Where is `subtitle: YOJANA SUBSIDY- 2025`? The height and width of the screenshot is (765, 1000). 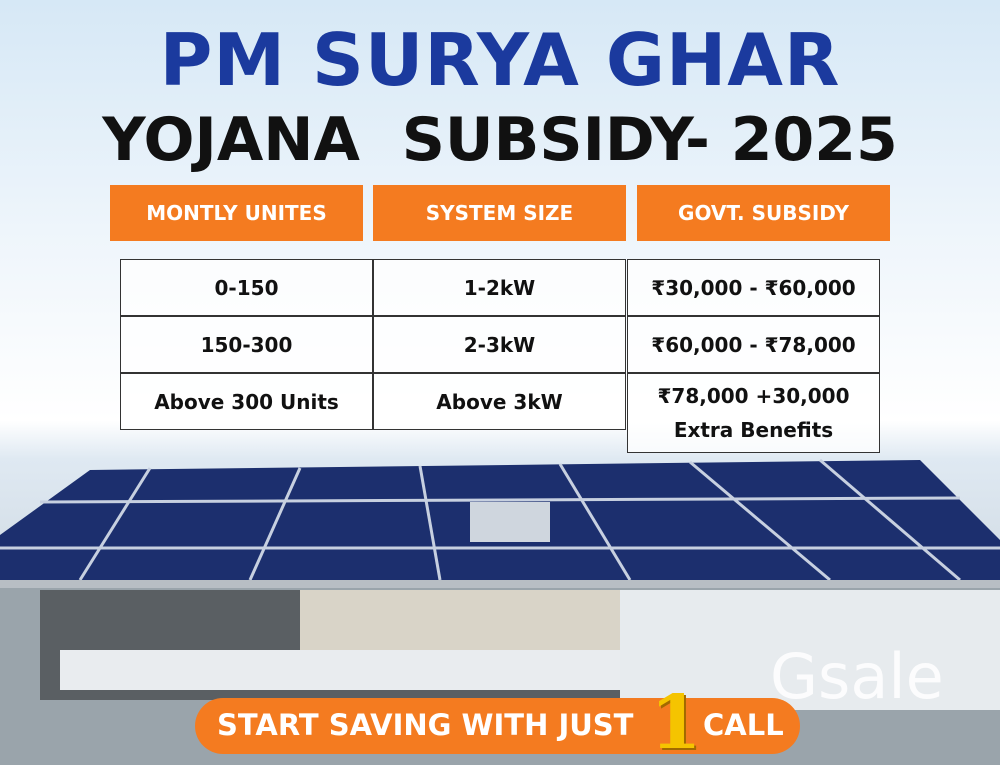
subtitle: YOJANA SUBSIDY- 2025 is located at coordinates (500, 140).